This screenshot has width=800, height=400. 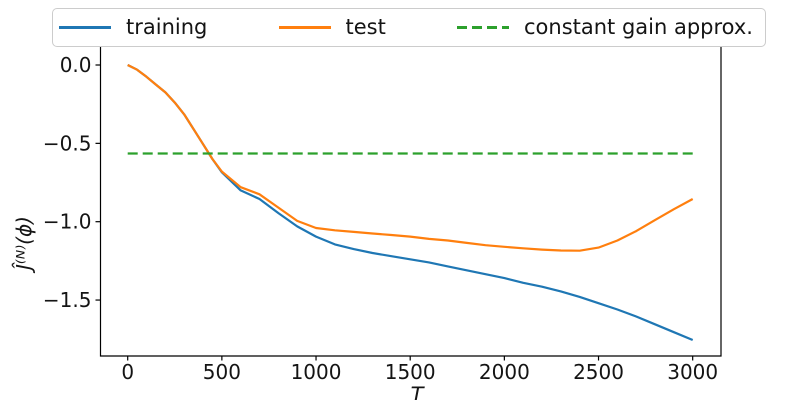 I want to click on legend: training test constant gain approx., so click(x=409, y=27).